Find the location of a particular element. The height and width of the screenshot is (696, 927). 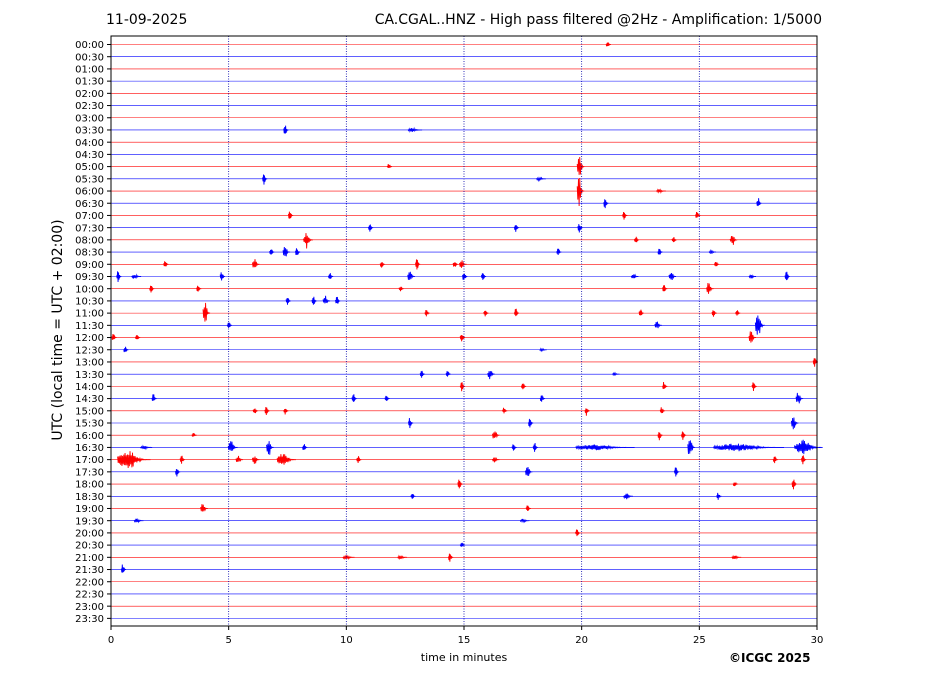

y-tick-label: 17:00 is located at coordinates (89, 460).